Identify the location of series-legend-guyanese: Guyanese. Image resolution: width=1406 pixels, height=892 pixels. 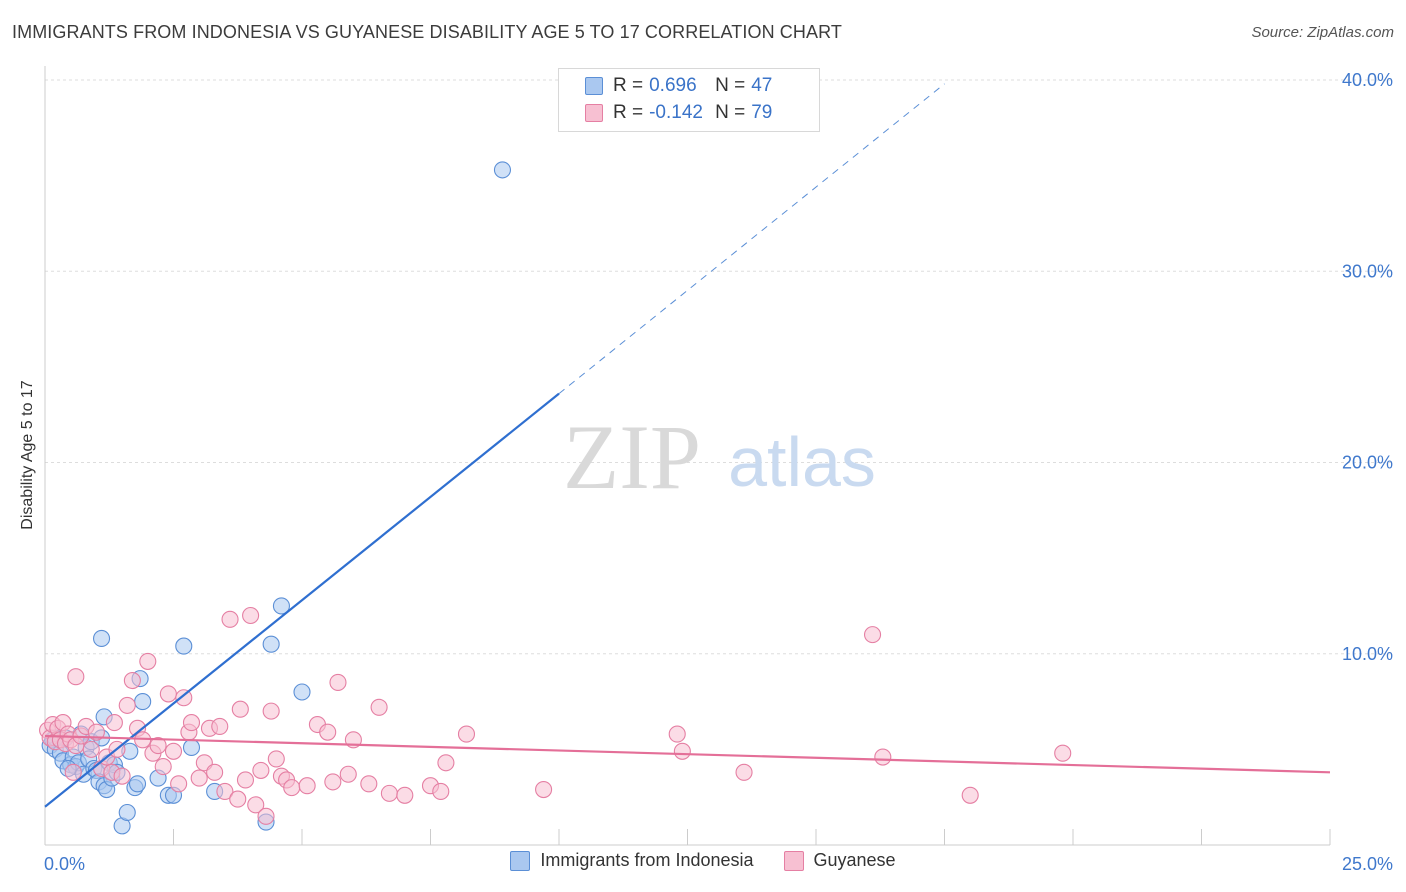
(839, 860).